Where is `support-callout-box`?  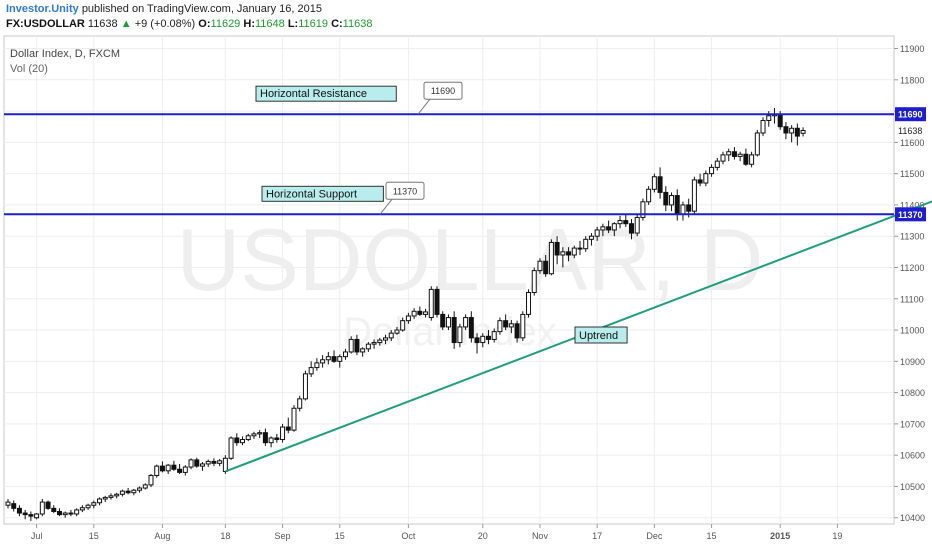
support-callout-box is located at coordinates (405, 190).